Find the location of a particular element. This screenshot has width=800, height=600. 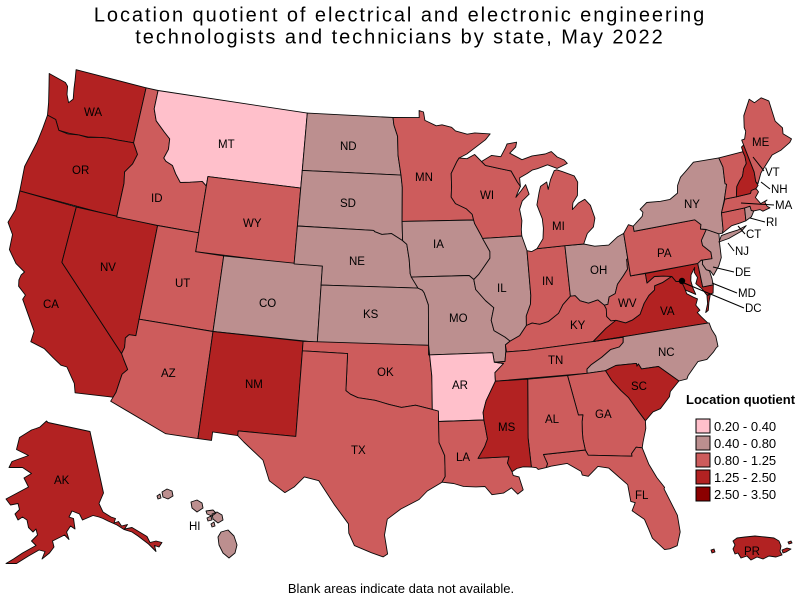

svg-text: IL is located at coordinates (502, 289).